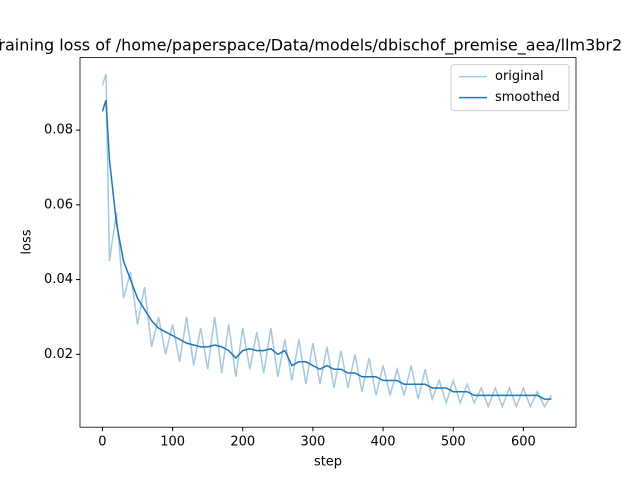  I want to click on y-tick-label: 0.06, so click(58, 204).